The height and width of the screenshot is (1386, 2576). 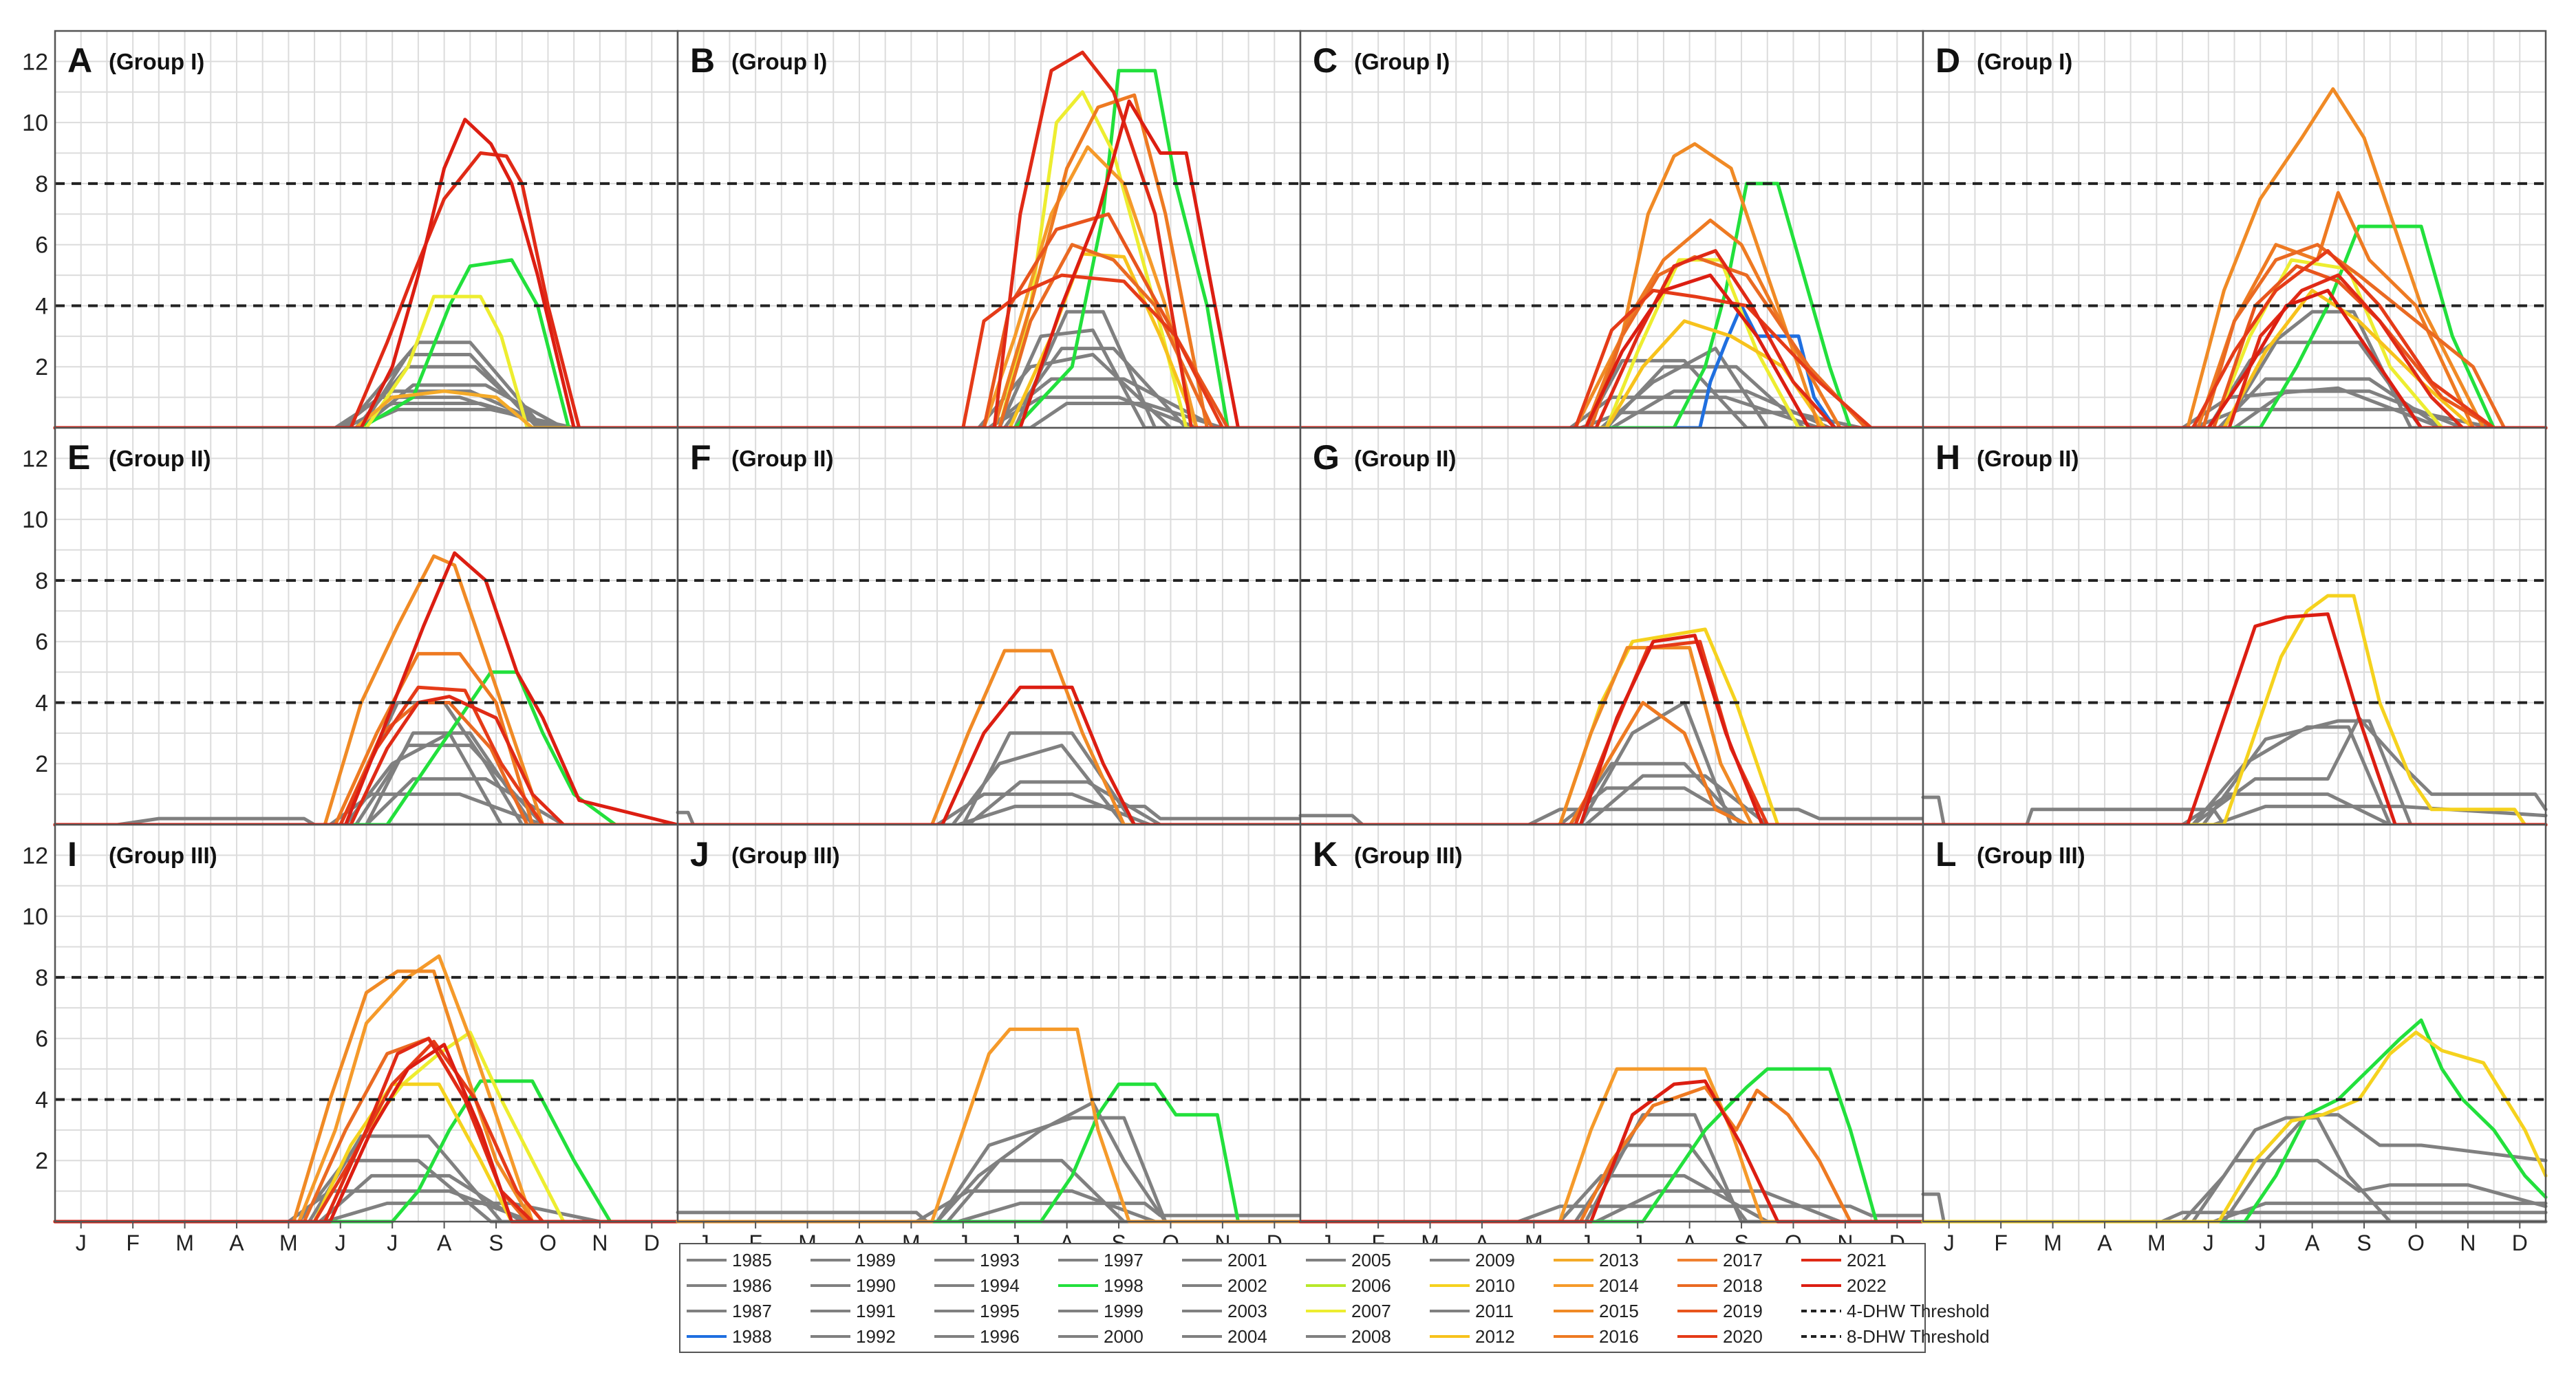 I want to click on panel-h: H (Group II), so click(x=2234, y=626).